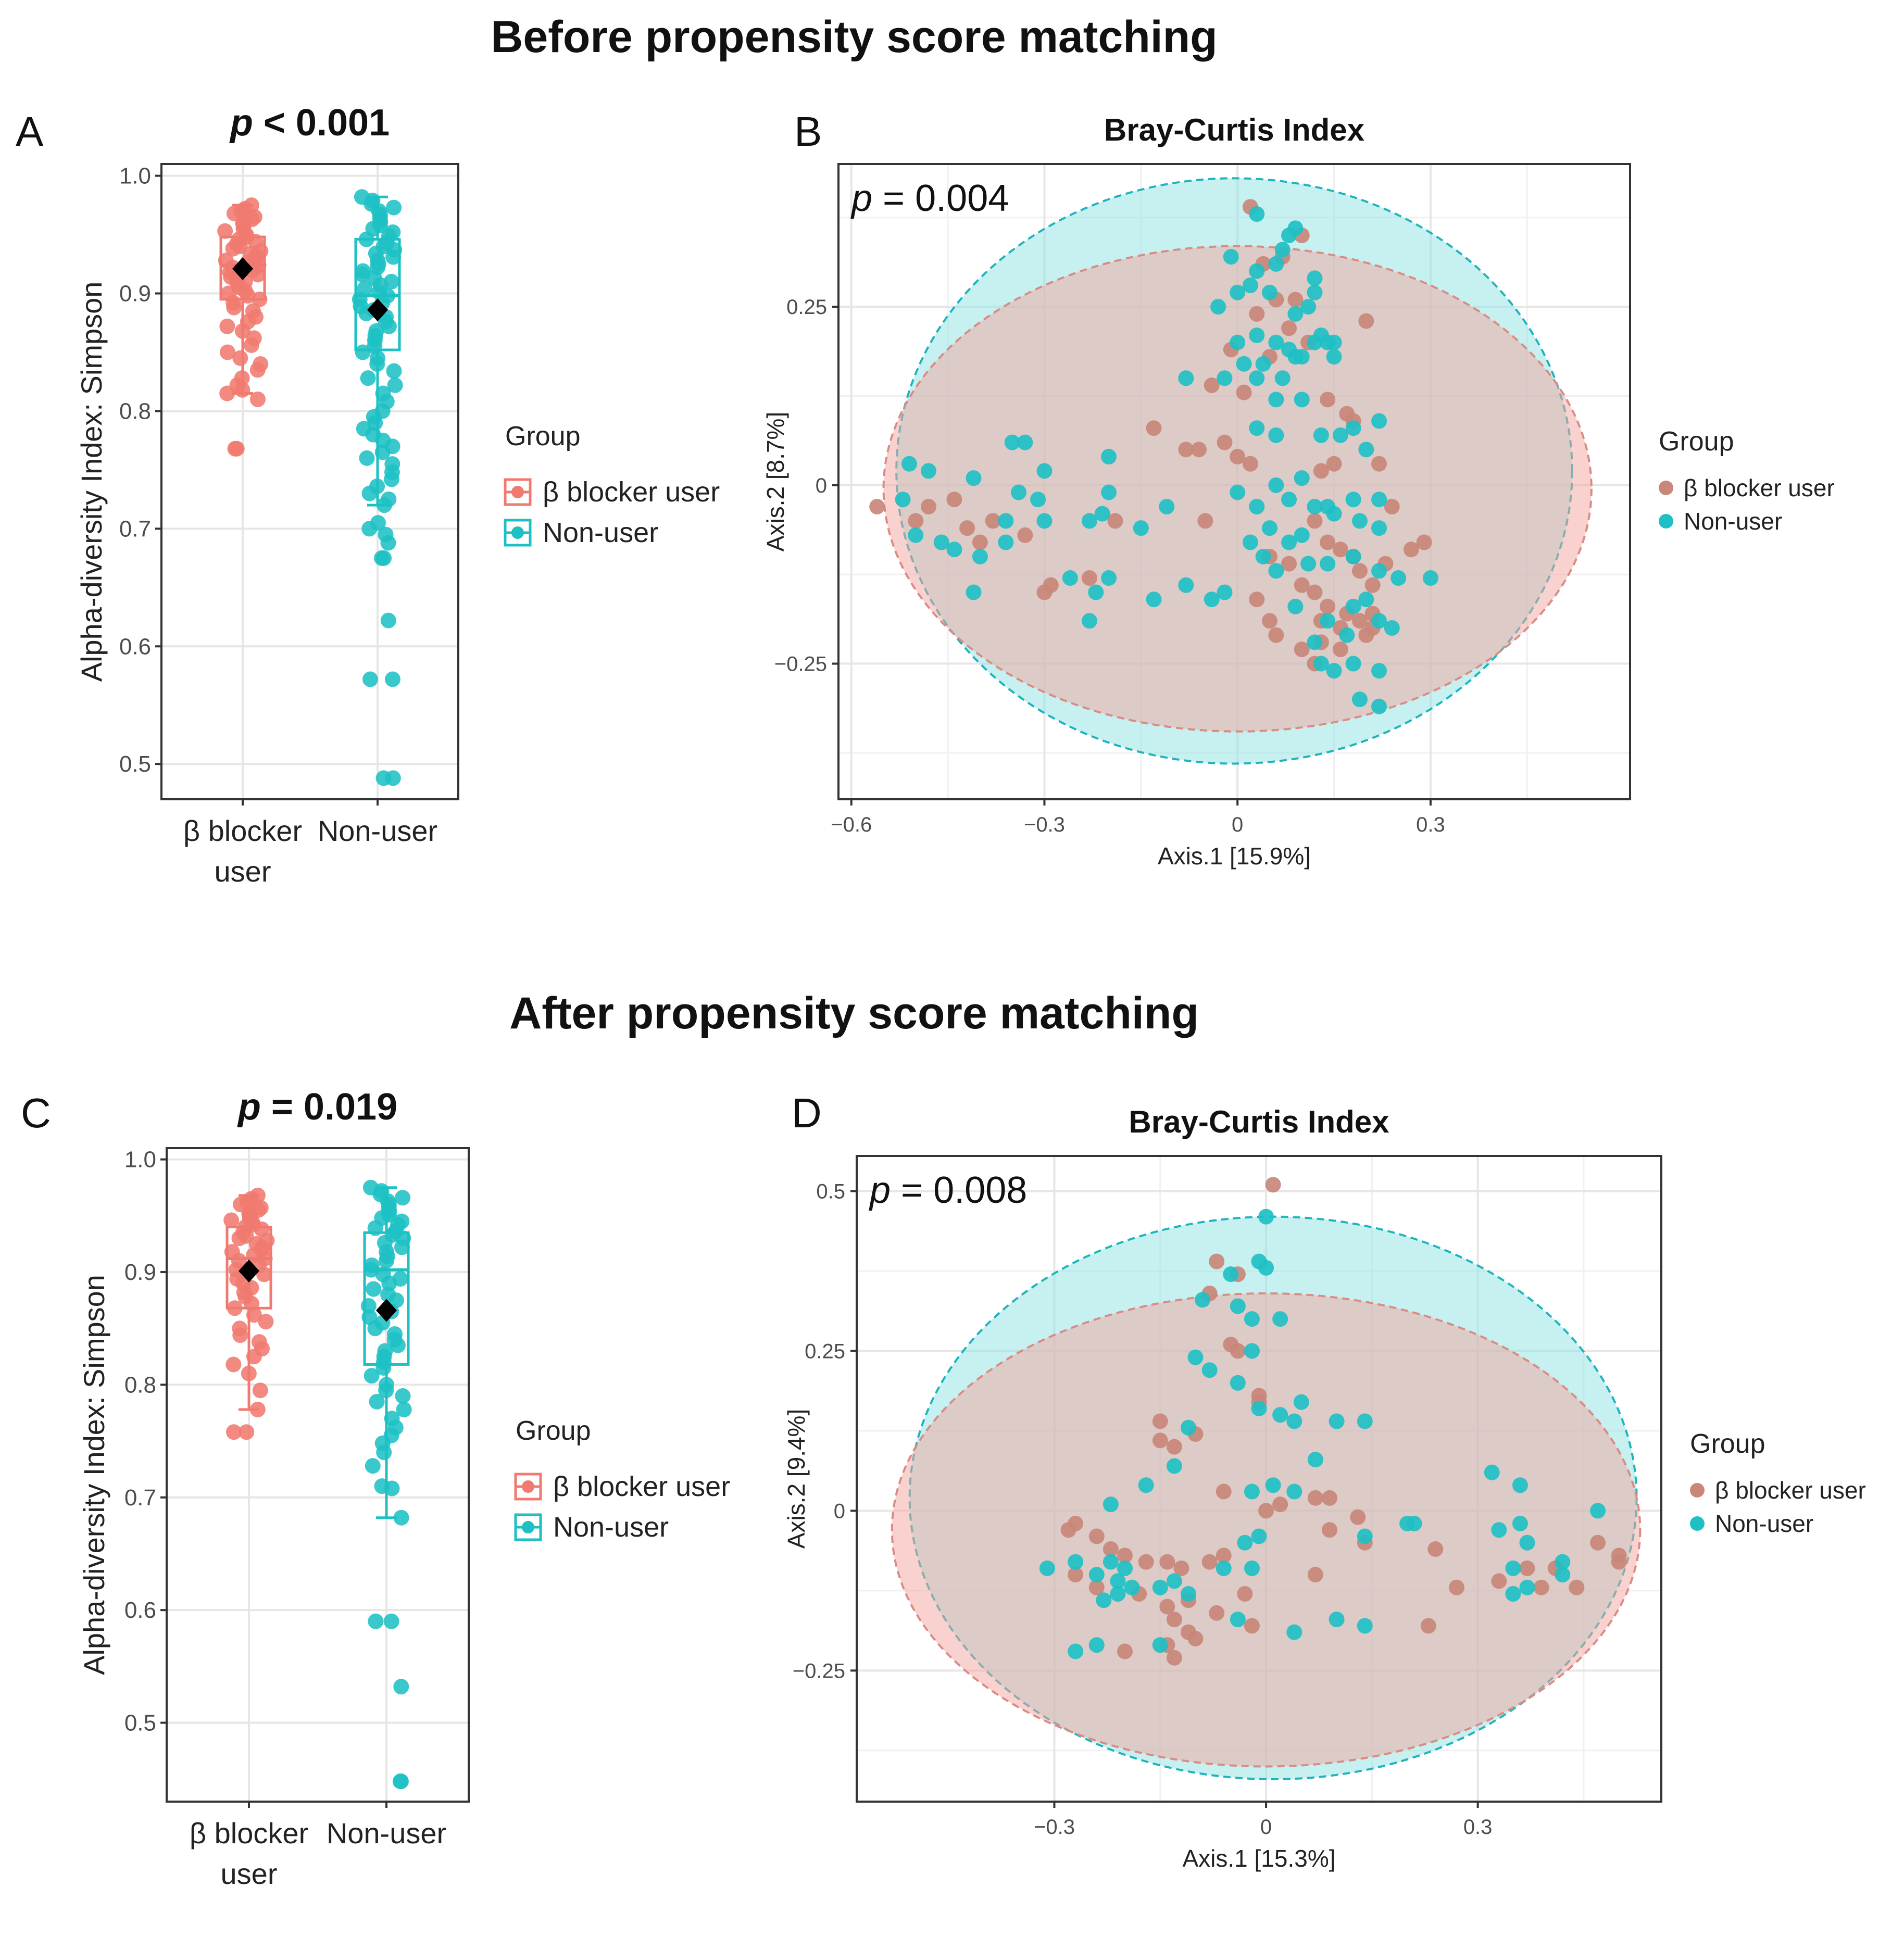 The image size is (1904, 1937). I want to click on x-tick-label: −0.3, so click(1044, 825).